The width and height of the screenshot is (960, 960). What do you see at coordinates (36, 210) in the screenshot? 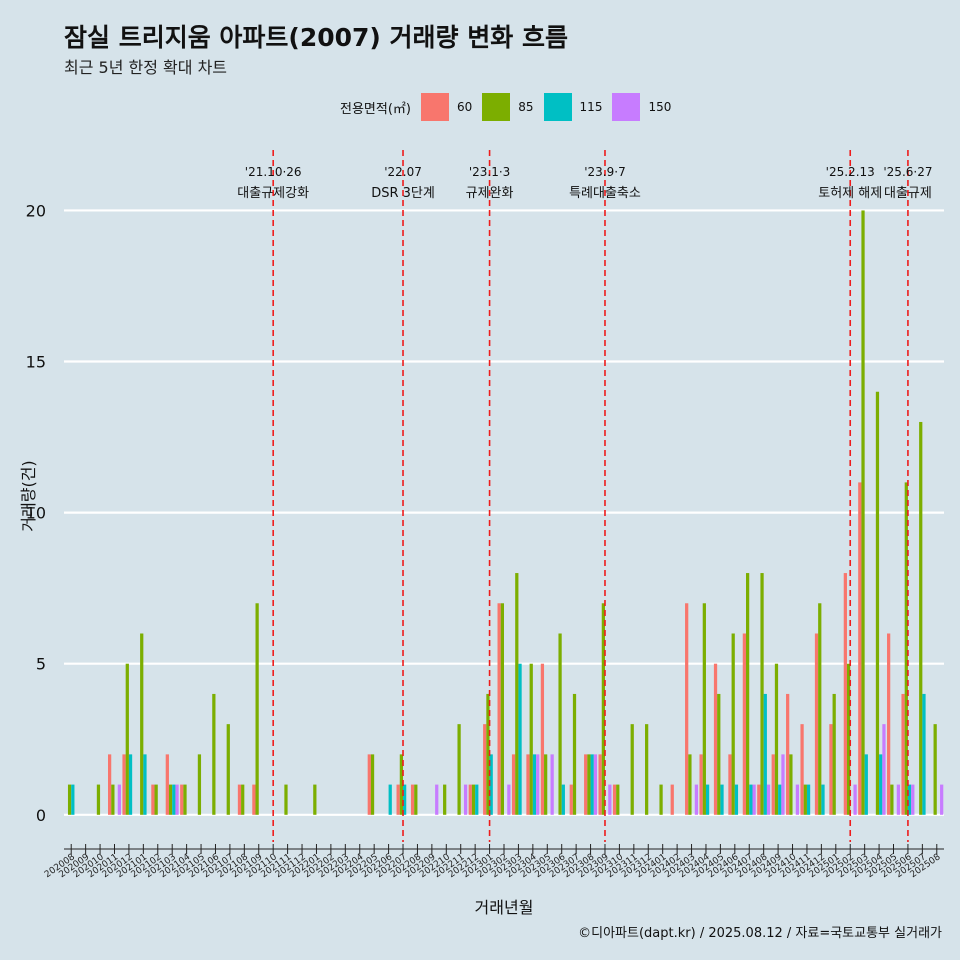
I see `y-tick-label: 20` at bounding box center [36, 210].